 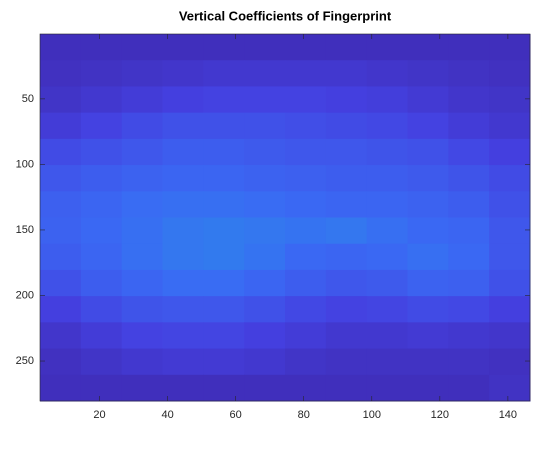 What do you see at coordinates (99, 415) in the screenshot?
I see `x-tick-label: 20` at bounding box center [99, 415].